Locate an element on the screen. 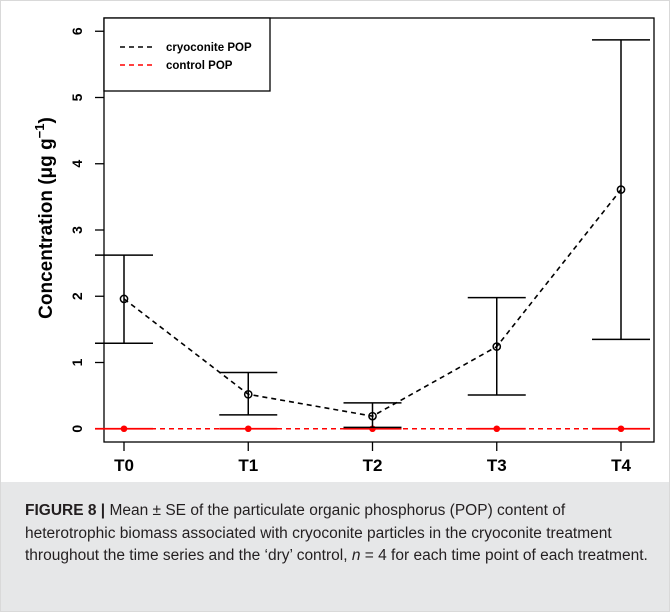 This screenshot has width=670, height=612. y-tick-label: 5 is located at coordinates (77, 97).